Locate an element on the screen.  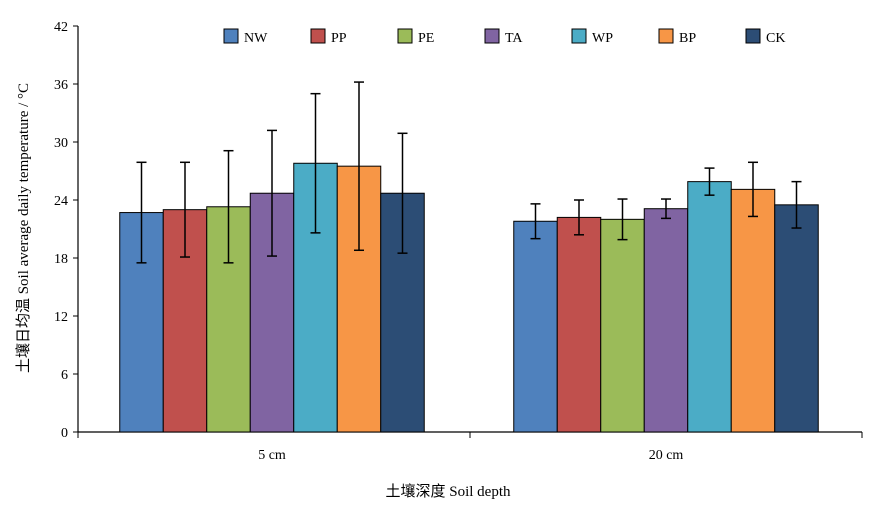
legend-label: PE is located at coordinates (426, 38).